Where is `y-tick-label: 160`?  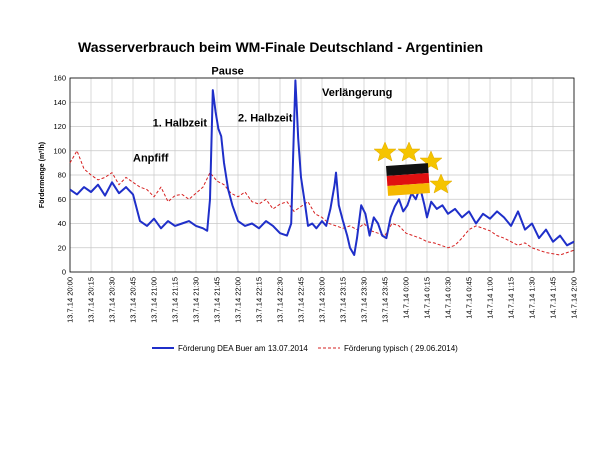
y-tick-label: 160 is located at coordinates (59, 78).